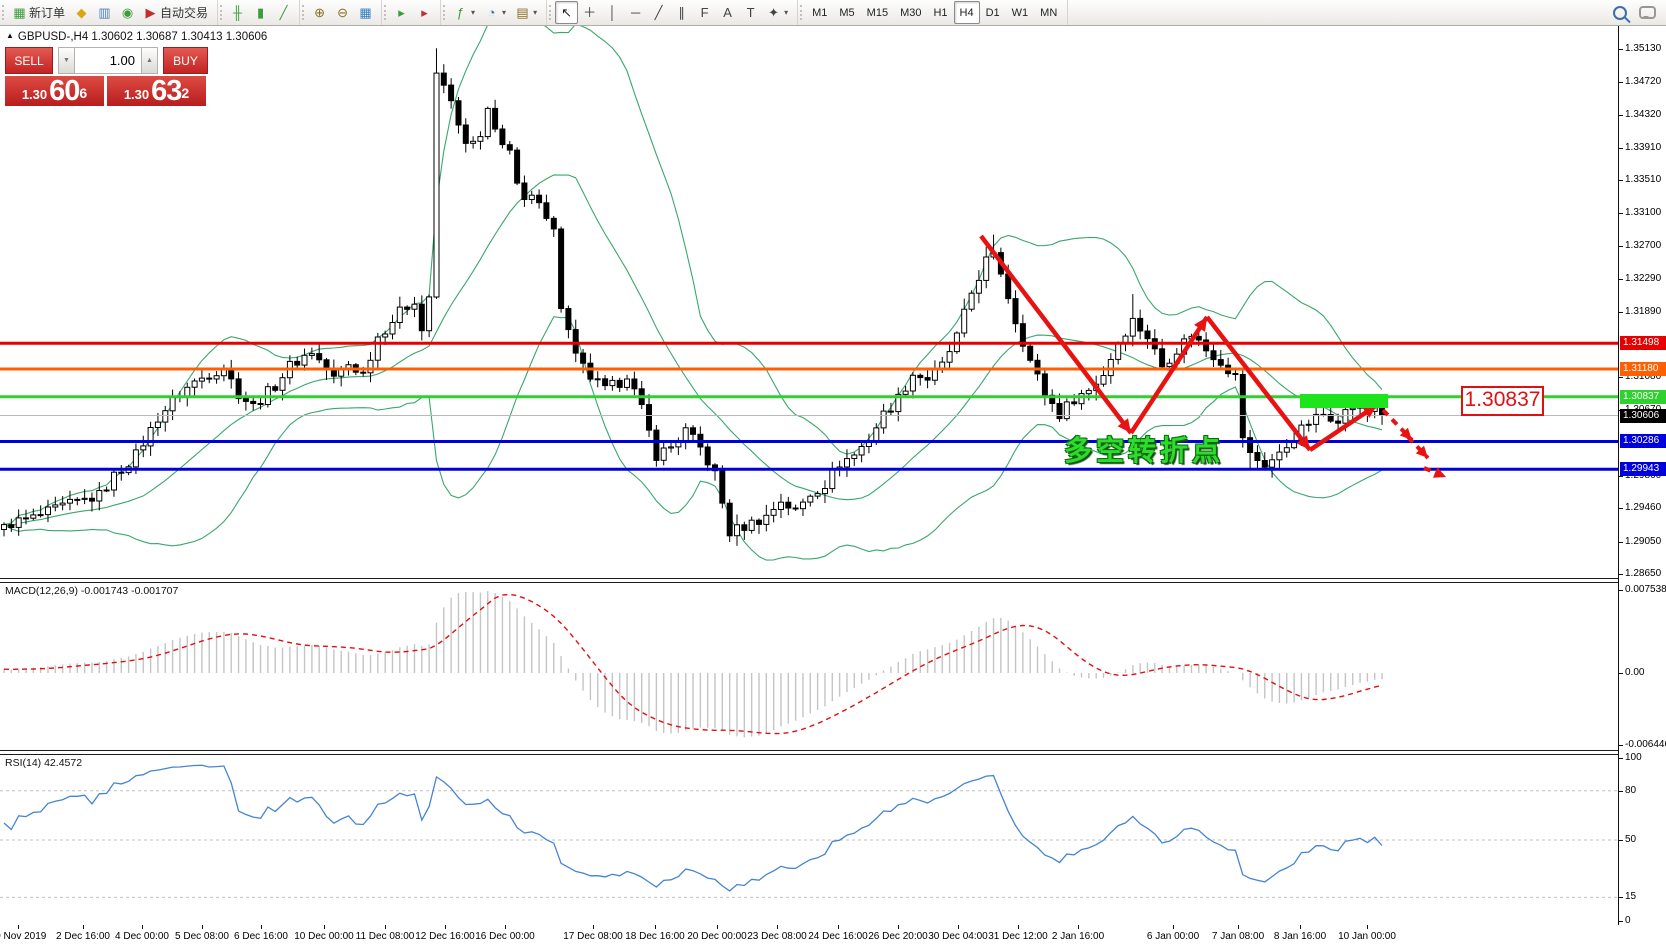 The width and height of the screenshot is (1666, 949). I want to click on sell-price: 1.30 60 6, so click(54, 91).